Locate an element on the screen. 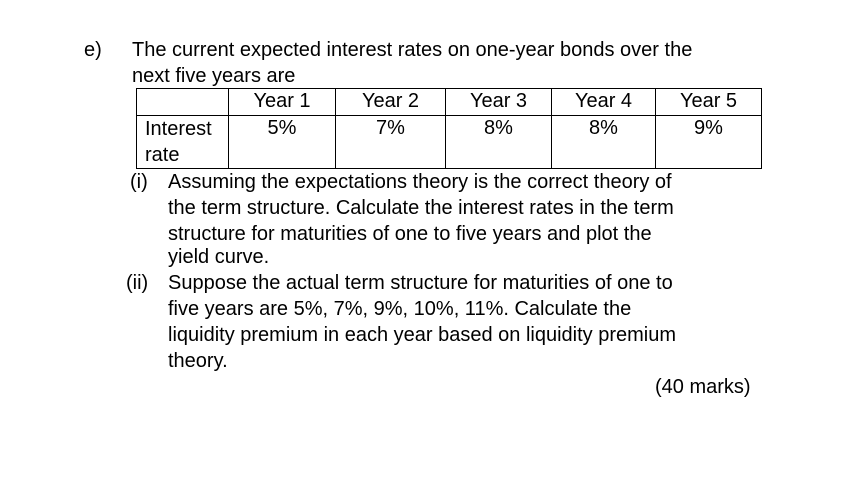 The height and width of the screenshot is (489, 845). row-label-interest-rate: Interest rate is located at coordinates (182, 142).